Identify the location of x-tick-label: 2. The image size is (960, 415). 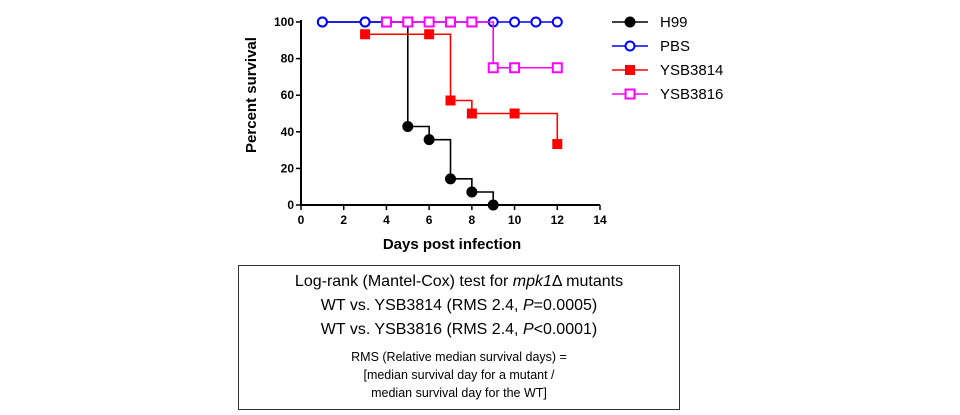
(343, 220).